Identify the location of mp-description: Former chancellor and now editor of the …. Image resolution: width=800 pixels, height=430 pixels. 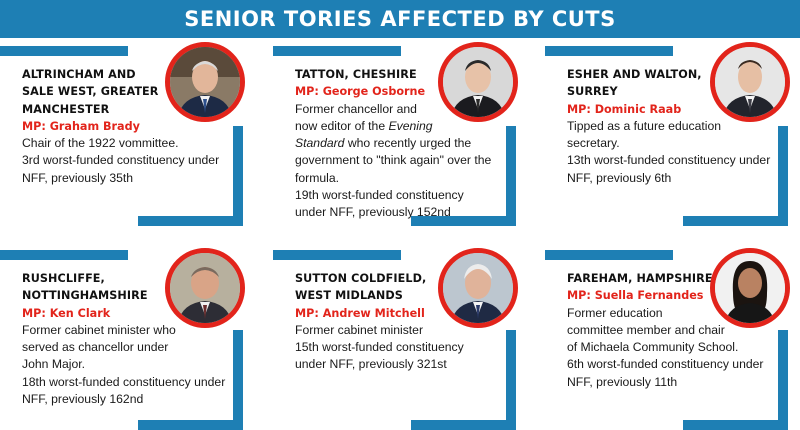
(393, 143).